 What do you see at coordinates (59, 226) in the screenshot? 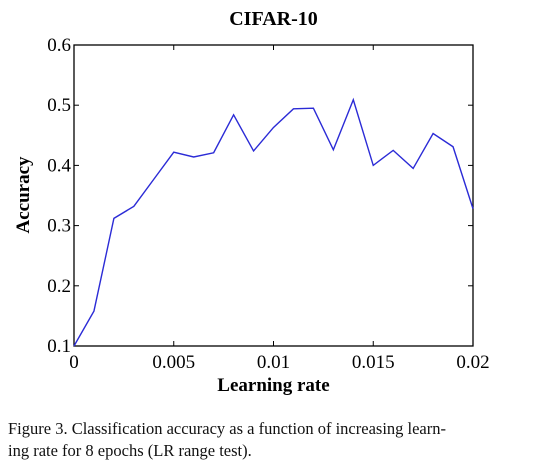
I see `y-tick-label: 0.3` at bounding box center [59, 226].